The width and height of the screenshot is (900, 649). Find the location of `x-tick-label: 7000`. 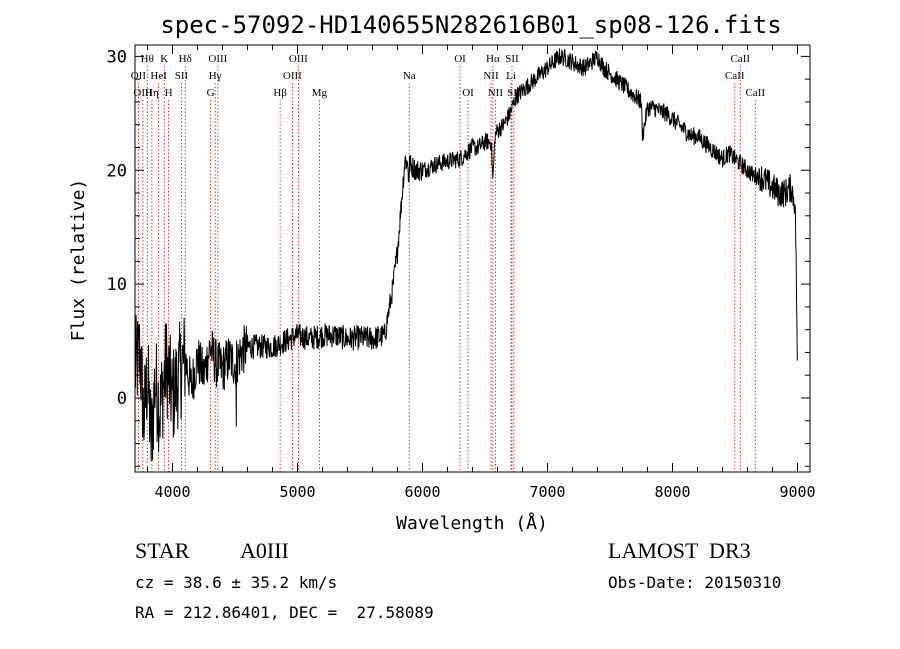

x-tick-label: 7000 is located at coordinates (547, 492).